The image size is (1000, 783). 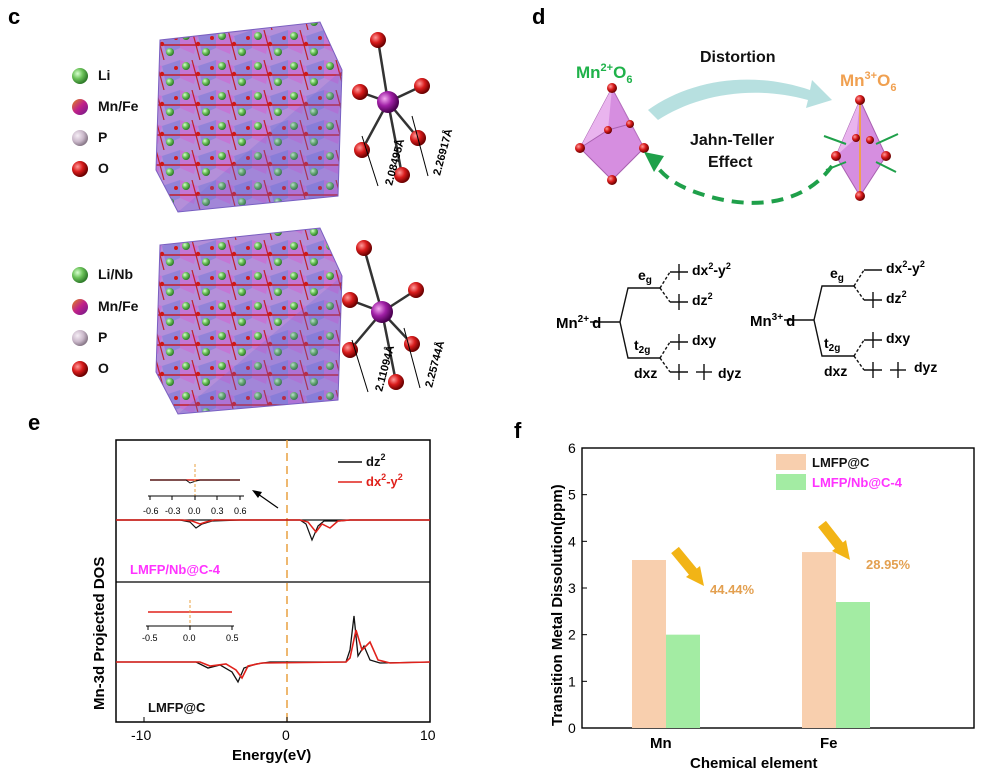 What do you see at coordinates (572, 588) in the screenshot?
I see `y-tick-label: 3` at bounding box center [572, 588].